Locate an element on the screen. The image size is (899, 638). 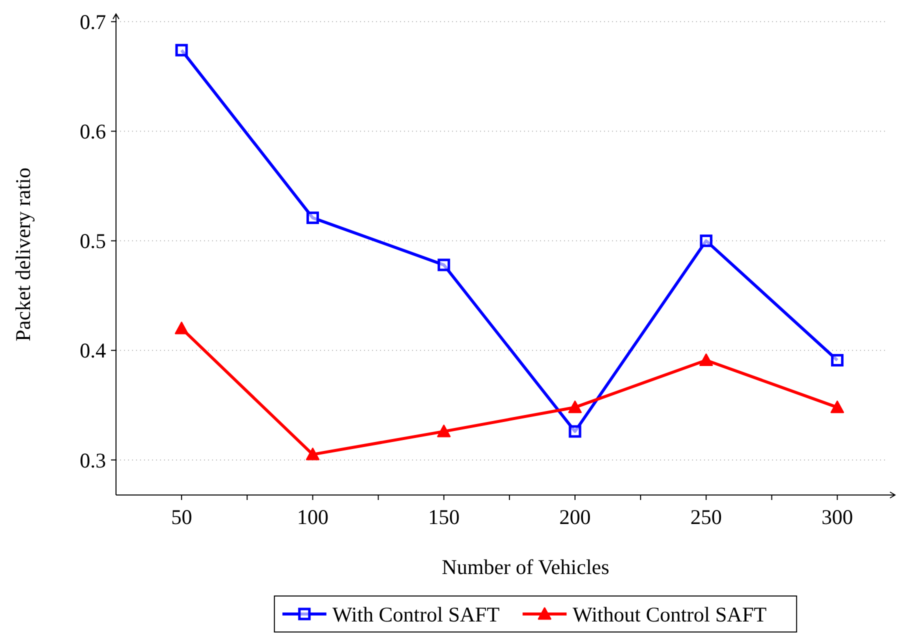
legend-label: With Control SAFT is located at coordinates (416, 614).